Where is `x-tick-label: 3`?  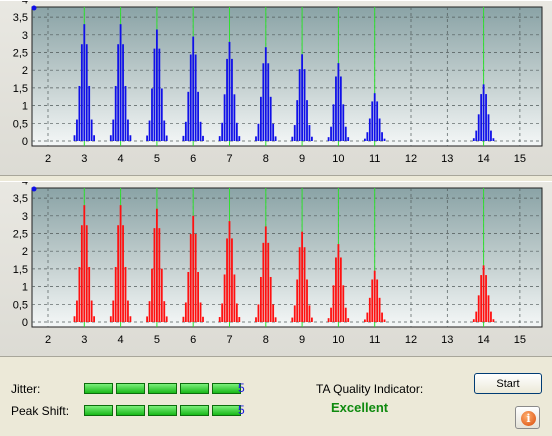 x-tick-label: 3 is located at coordinates (84, 340).